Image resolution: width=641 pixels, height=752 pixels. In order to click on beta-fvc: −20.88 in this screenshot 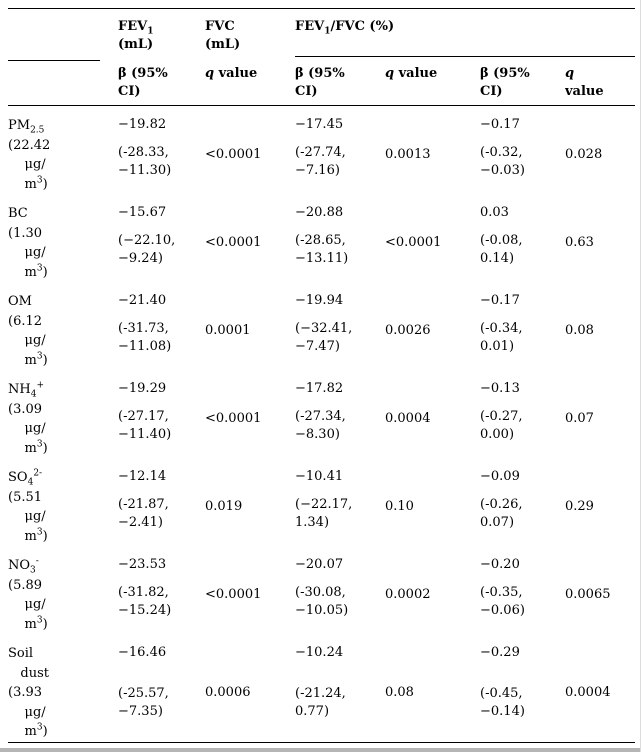, I will do `click(319, 212)`.